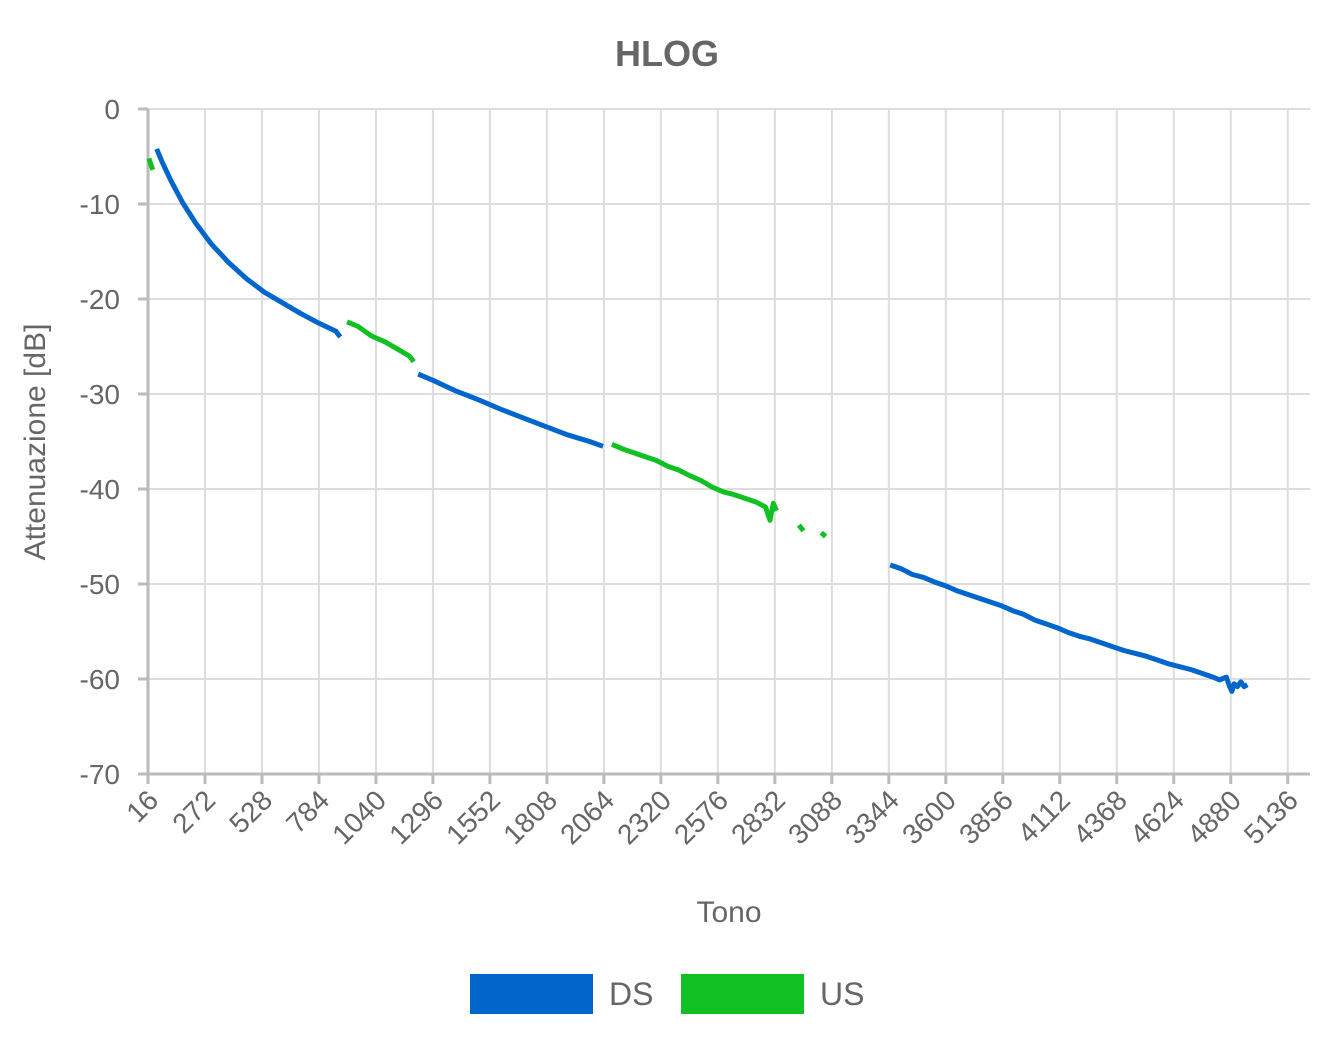 Image resolution: width=1335 pixels, height=1041 pixels. I want to click on x-tick-label: 5136, so click(1271, 817).